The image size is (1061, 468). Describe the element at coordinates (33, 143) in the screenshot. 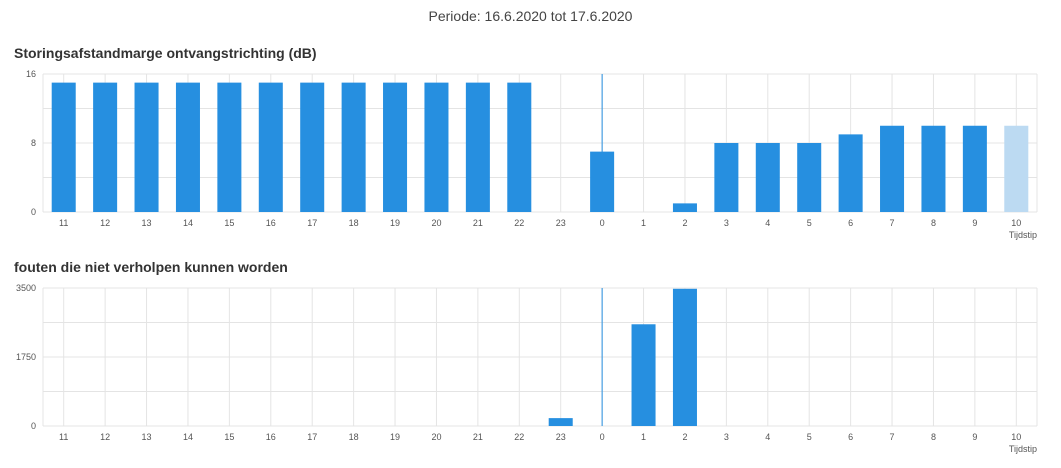

I see `y-tick-label: 8` at that location.